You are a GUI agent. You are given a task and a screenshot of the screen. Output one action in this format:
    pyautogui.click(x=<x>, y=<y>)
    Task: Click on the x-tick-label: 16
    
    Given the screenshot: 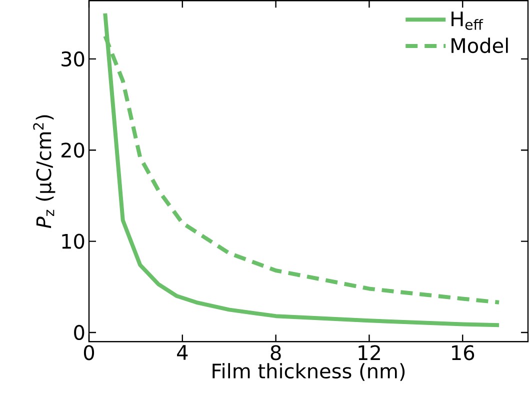 What is the action you would take?
    pyautogui.click(x=463, y=352)
    